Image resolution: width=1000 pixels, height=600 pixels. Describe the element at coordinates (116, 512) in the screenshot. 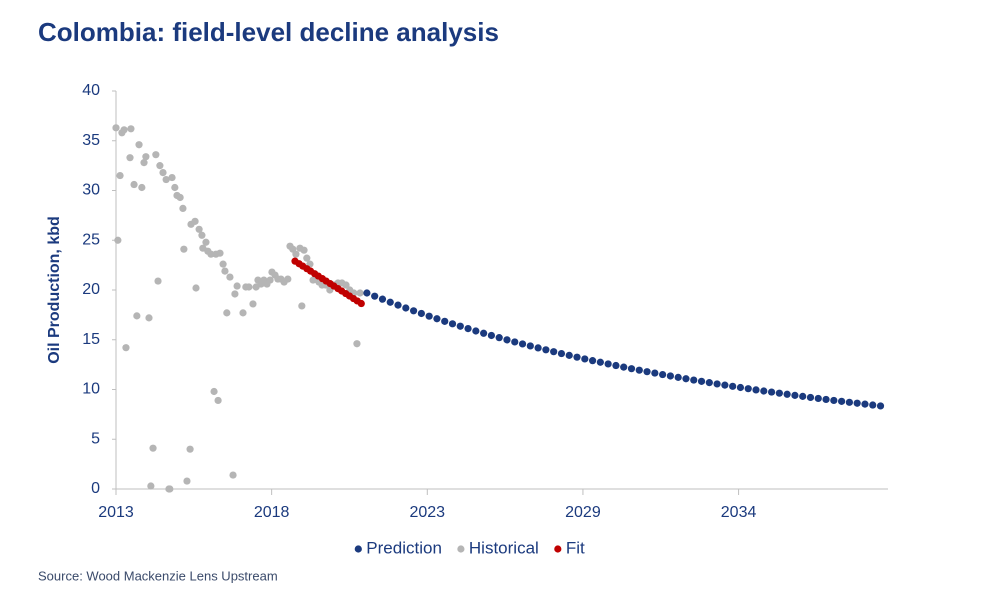

I see `x-tick-label: 2013` at that location.